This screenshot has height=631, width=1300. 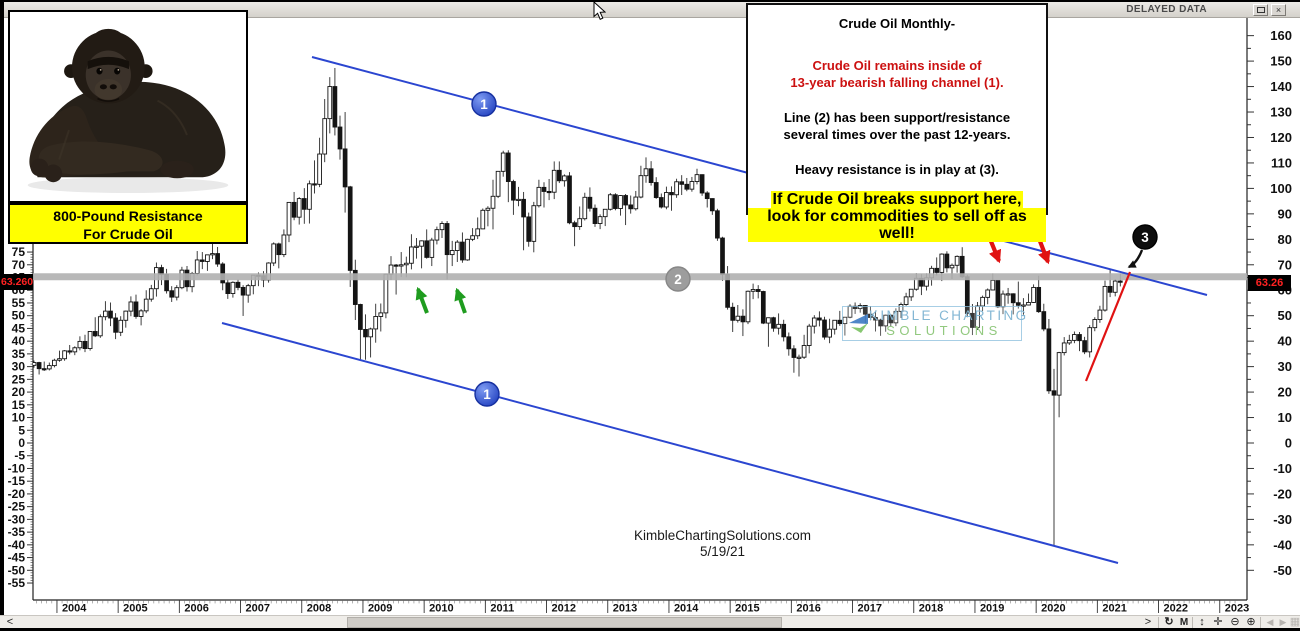 What do you see at coordinates (196, 609) in the screenshot?
I see `year-label: 2006` at bounding box center [196, 609].